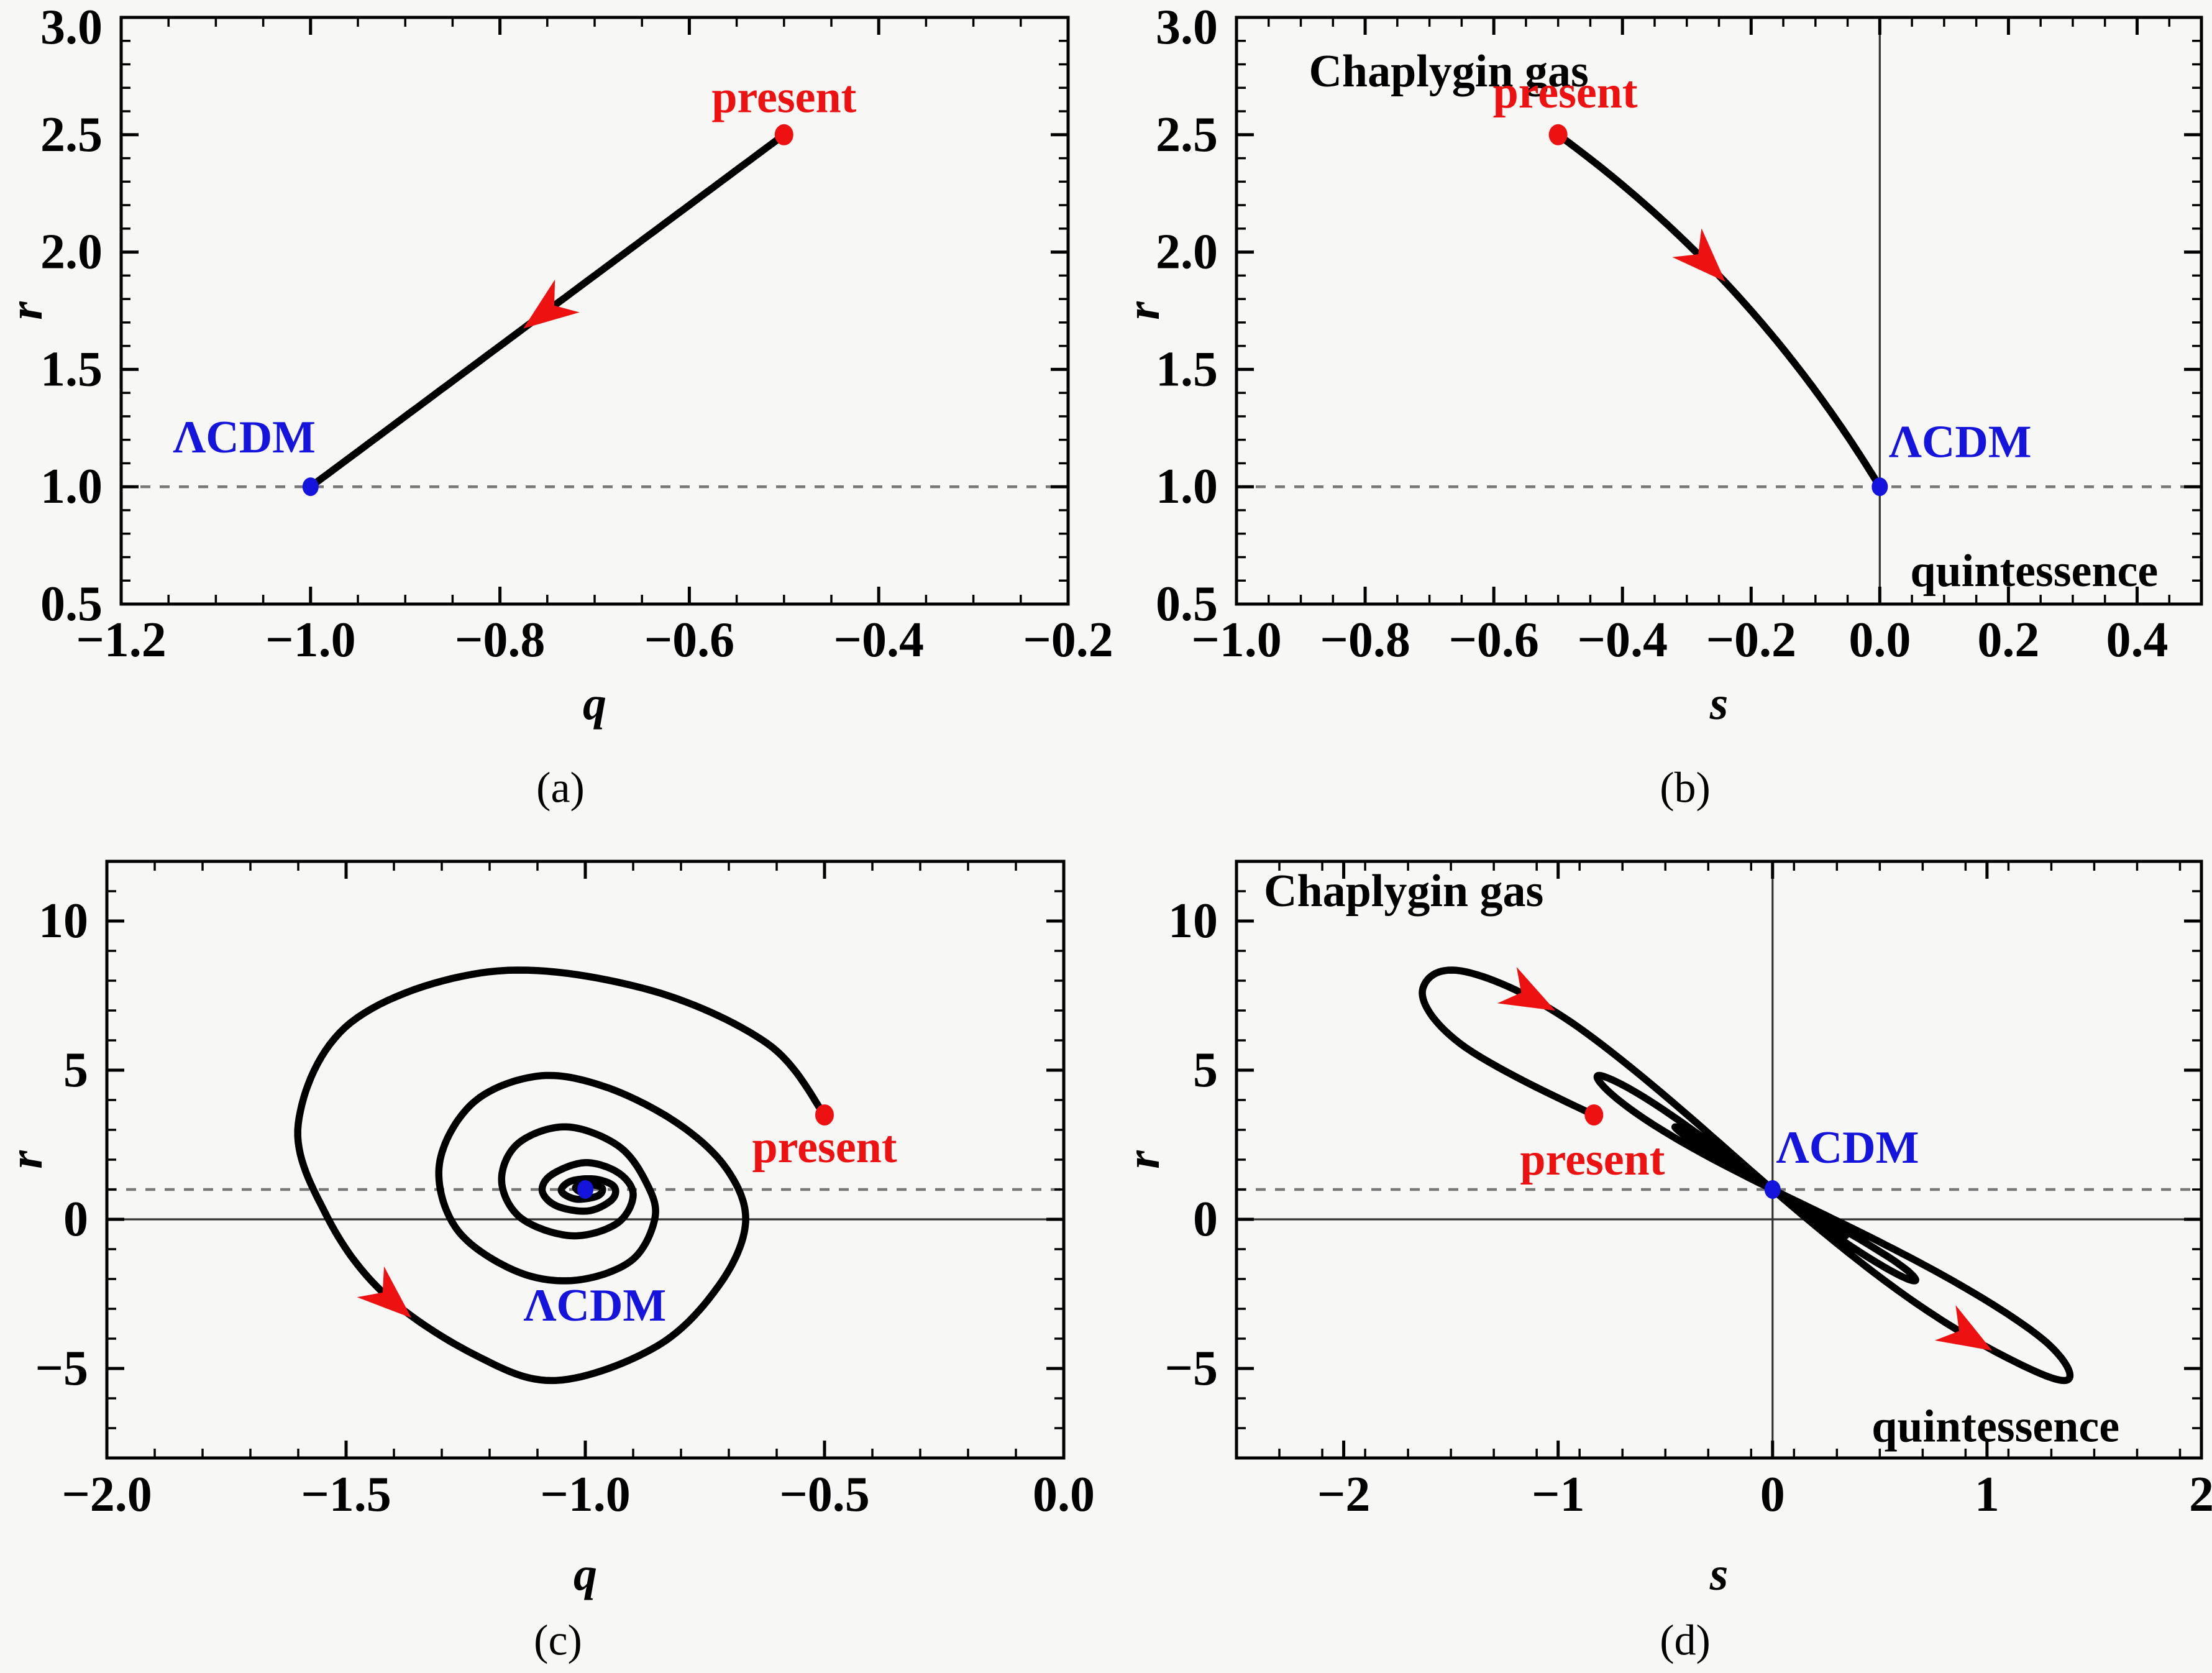 This screenshot has width=2212, height=1673. What do you see at coordinates (1344, 1495) in the screenshot?
I see `x-tick-label: −2` at bounding box center [1344, 1495].